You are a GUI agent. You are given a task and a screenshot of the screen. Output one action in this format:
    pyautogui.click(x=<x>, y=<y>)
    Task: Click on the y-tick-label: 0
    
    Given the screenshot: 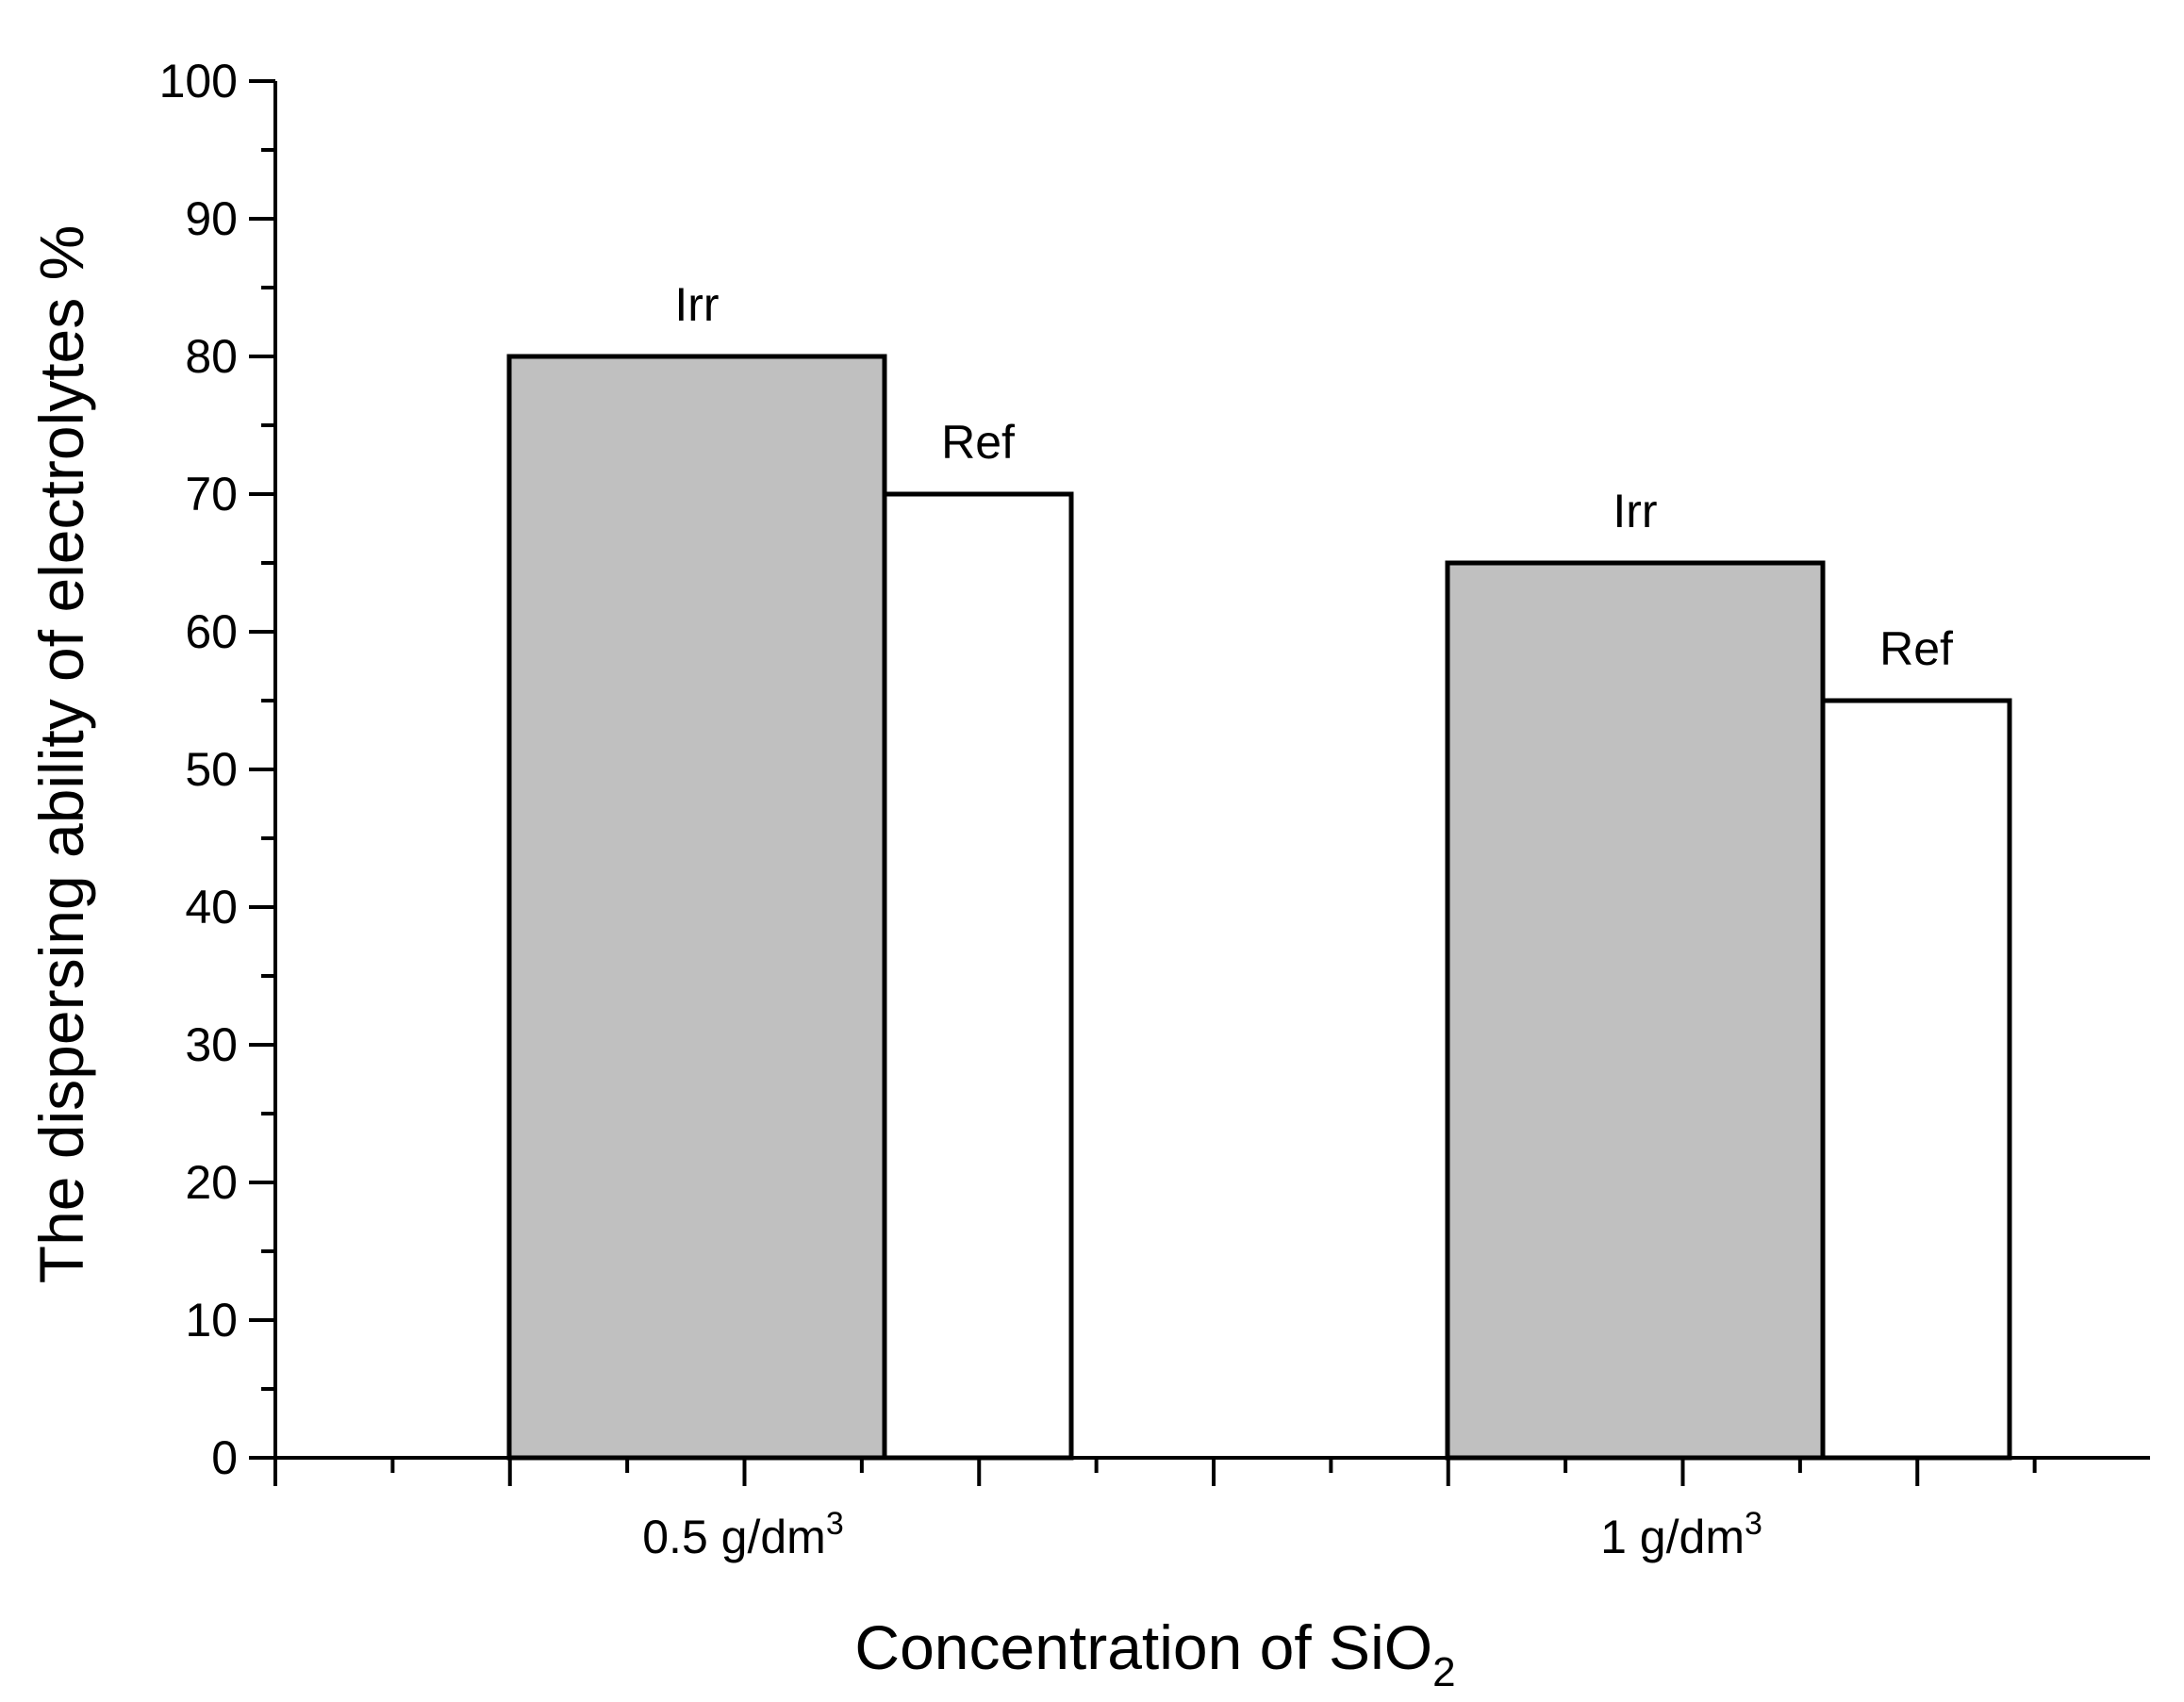 What is the action you would take?
    pyautogui.click(x=224, y=1457)
    